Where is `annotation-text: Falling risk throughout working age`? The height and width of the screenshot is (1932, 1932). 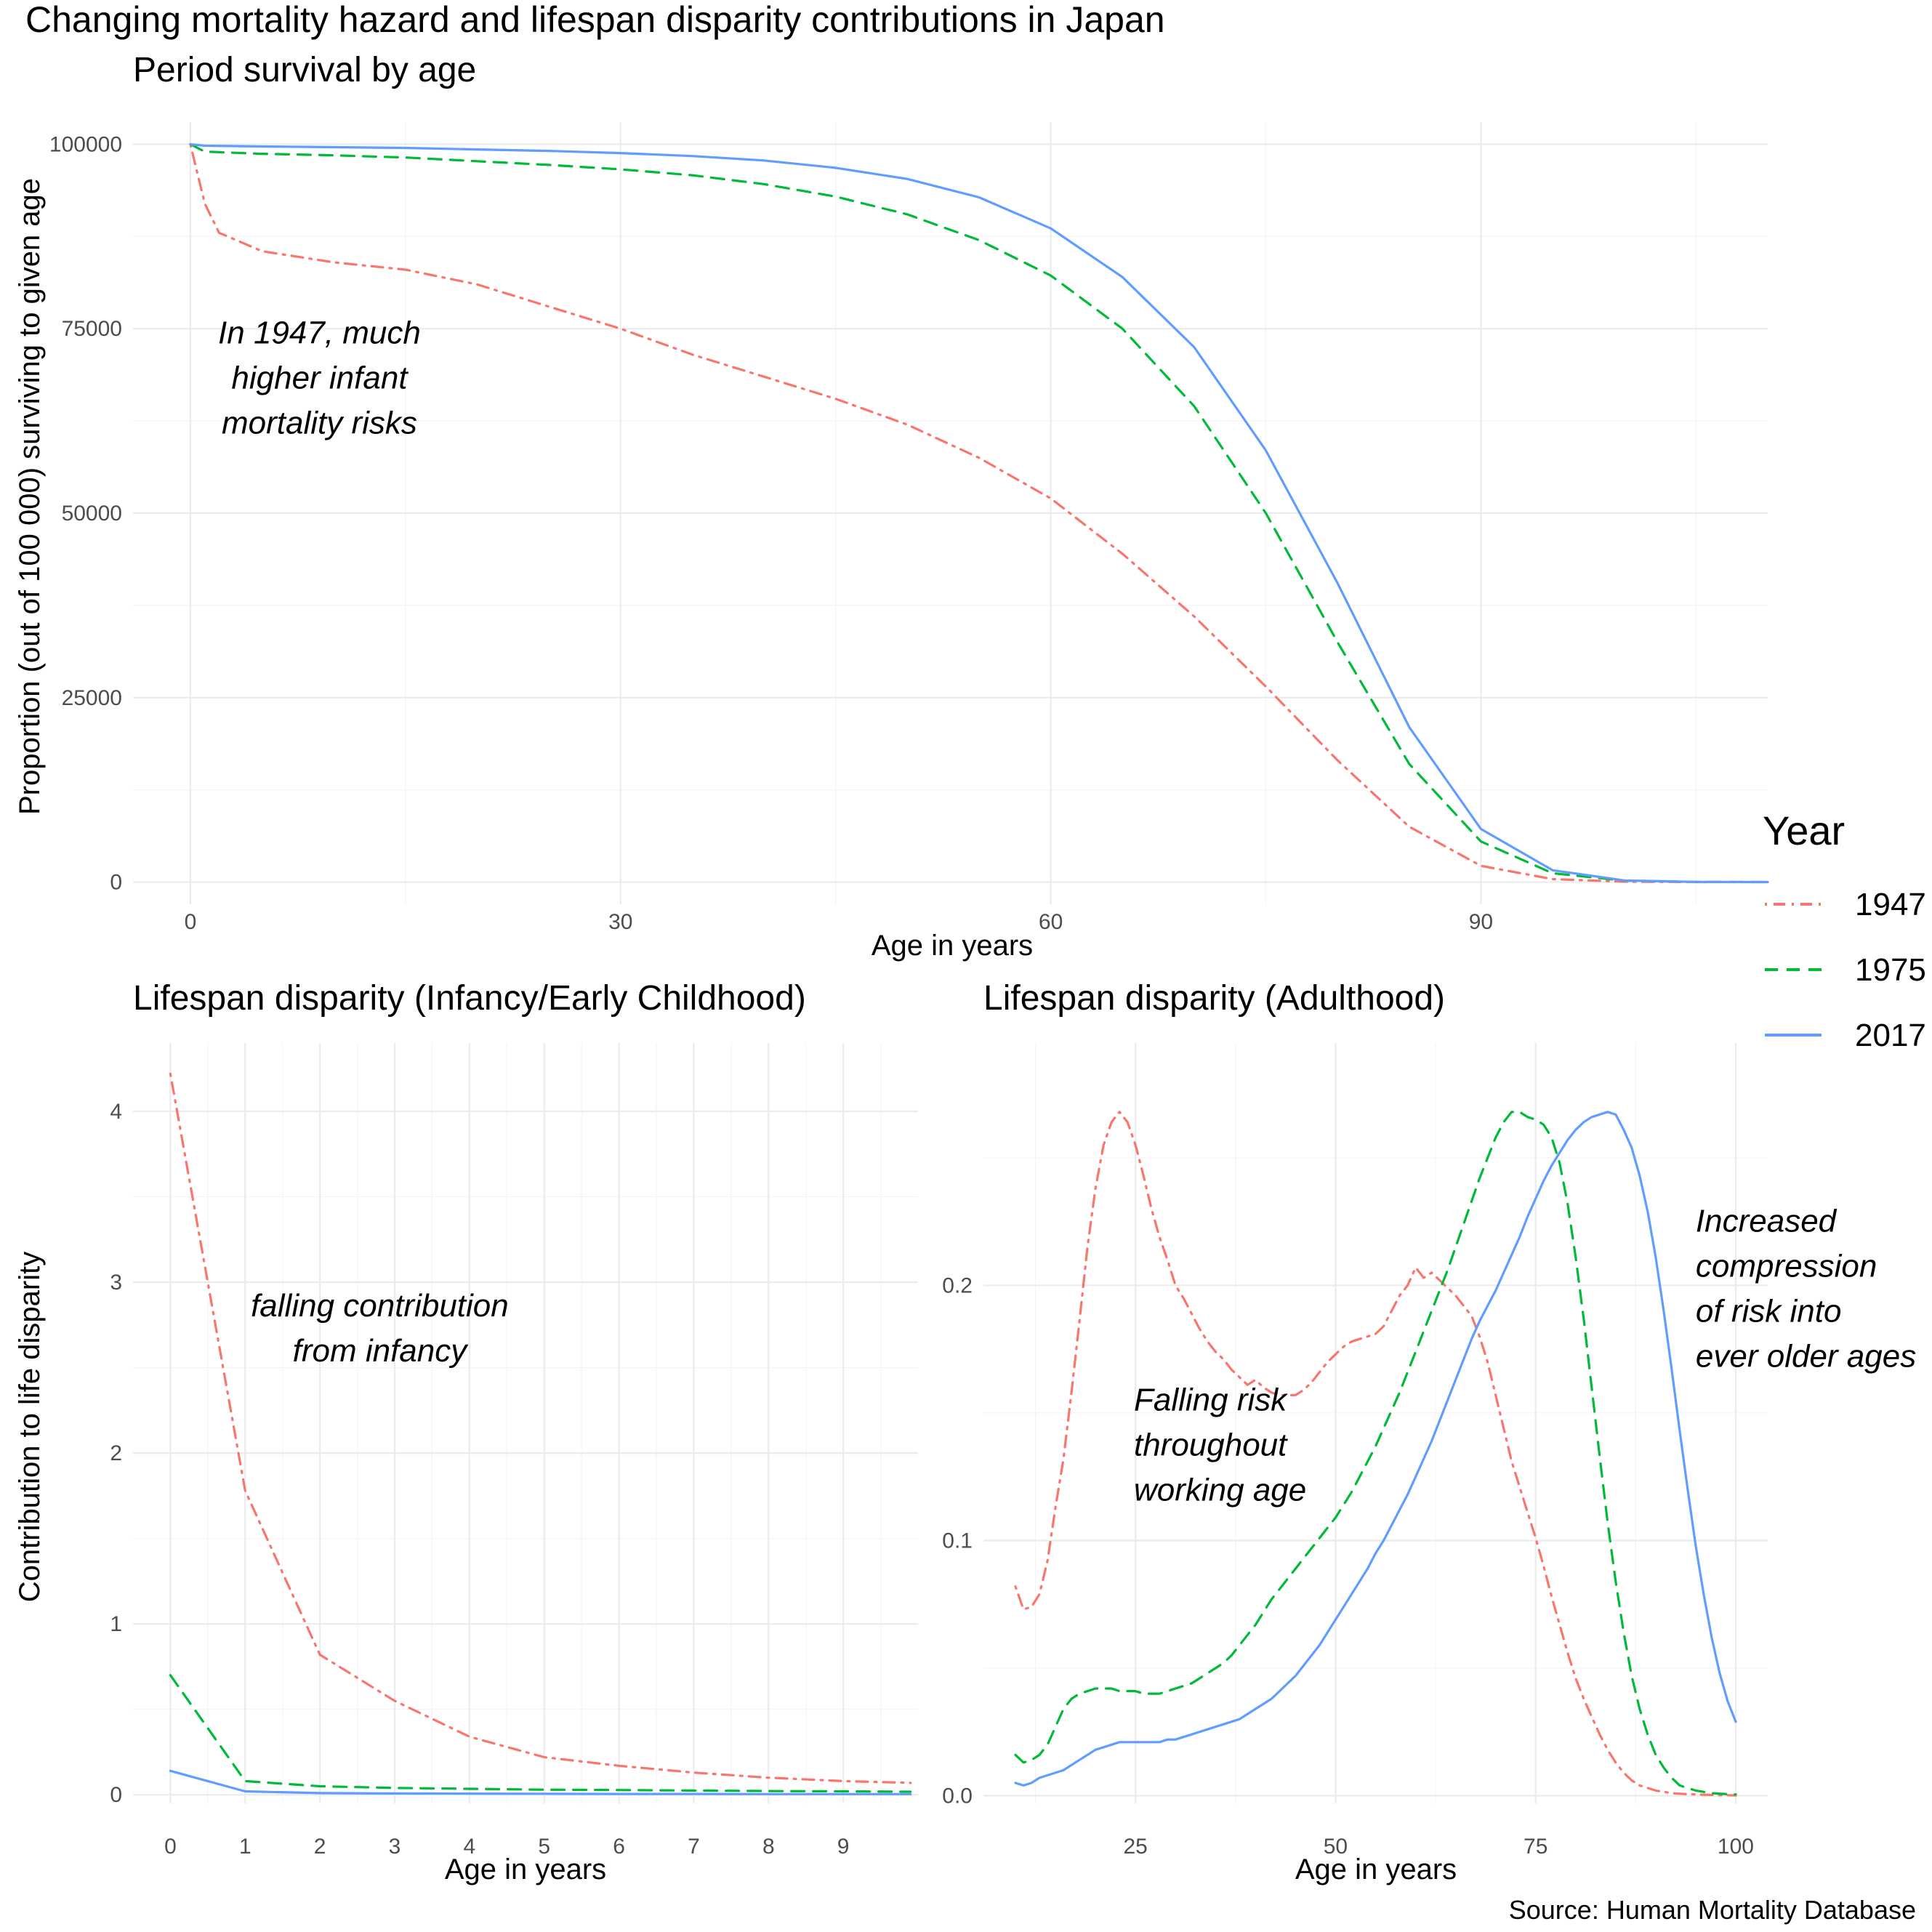 annotation-text: Falling risk throughout working age is located at coordinates (1220, 1445).